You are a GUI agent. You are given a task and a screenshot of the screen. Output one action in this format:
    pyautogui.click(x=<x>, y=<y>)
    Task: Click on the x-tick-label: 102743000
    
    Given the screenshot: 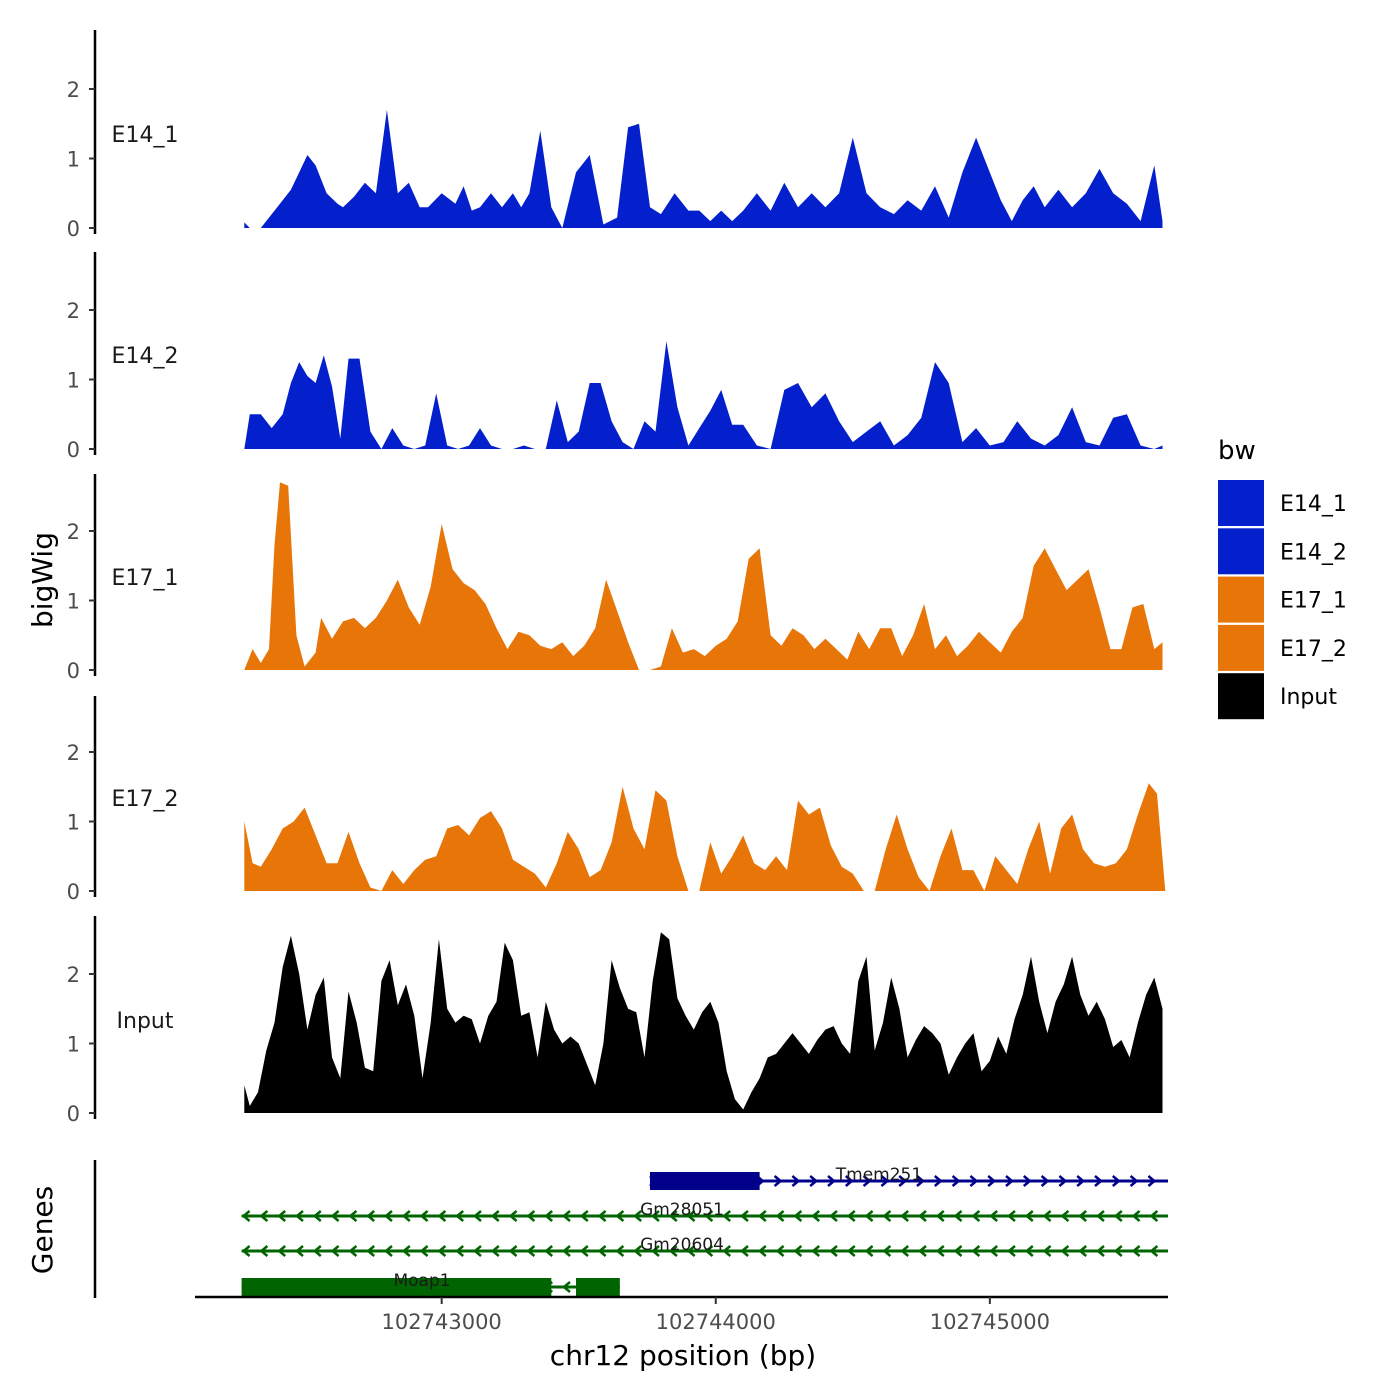 What is the action you would take?
    pyautogui.click(x=442, y=1322)
    